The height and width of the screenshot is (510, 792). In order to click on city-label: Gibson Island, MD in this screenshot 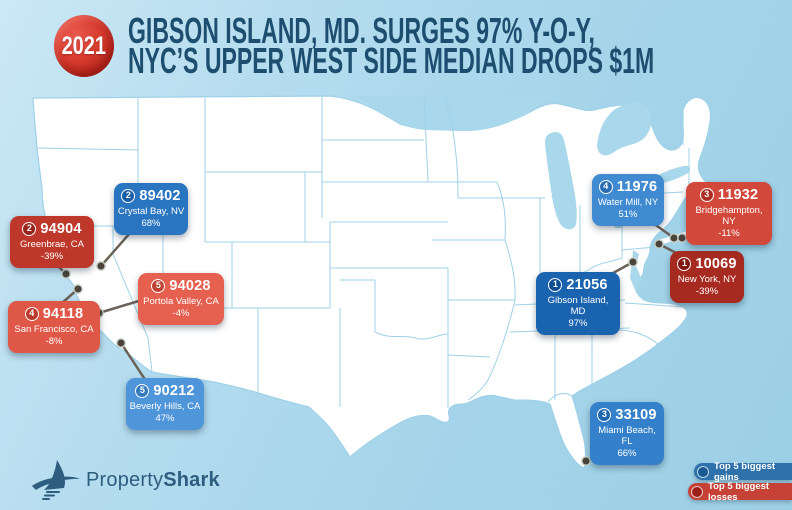, I will do `click(578, 306)`.